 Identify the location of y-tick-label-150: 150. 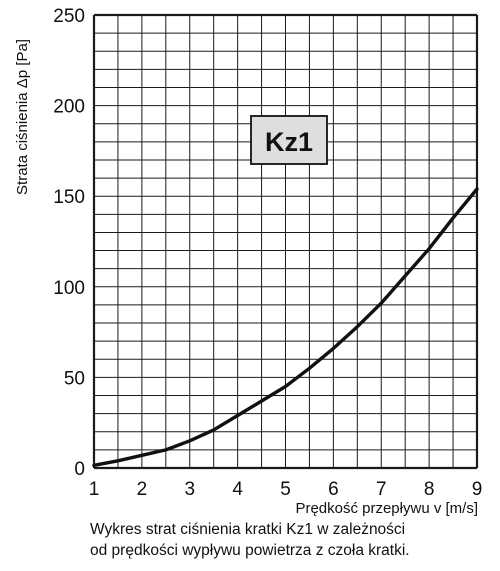
(69, 197).